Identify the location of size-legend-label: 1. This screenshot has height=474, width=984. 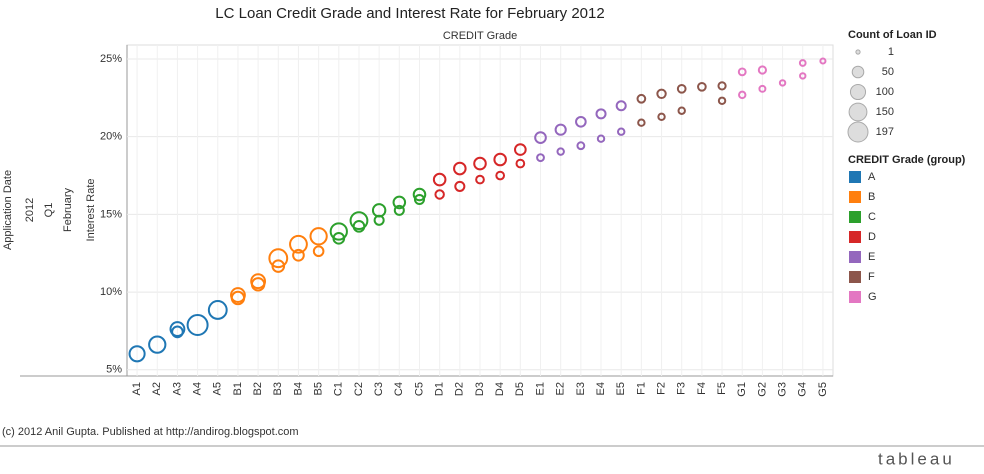
(891, 52).